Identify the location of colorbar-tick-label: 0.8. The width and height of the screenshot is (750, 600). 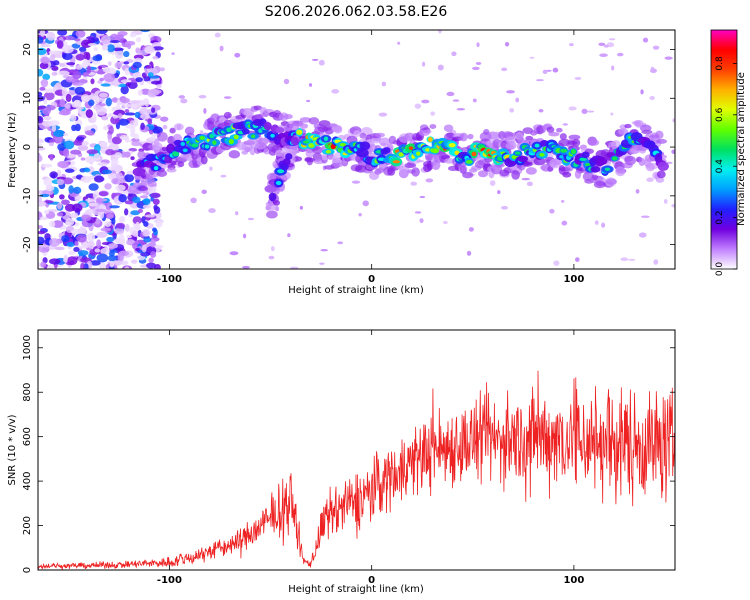
(720, 63).